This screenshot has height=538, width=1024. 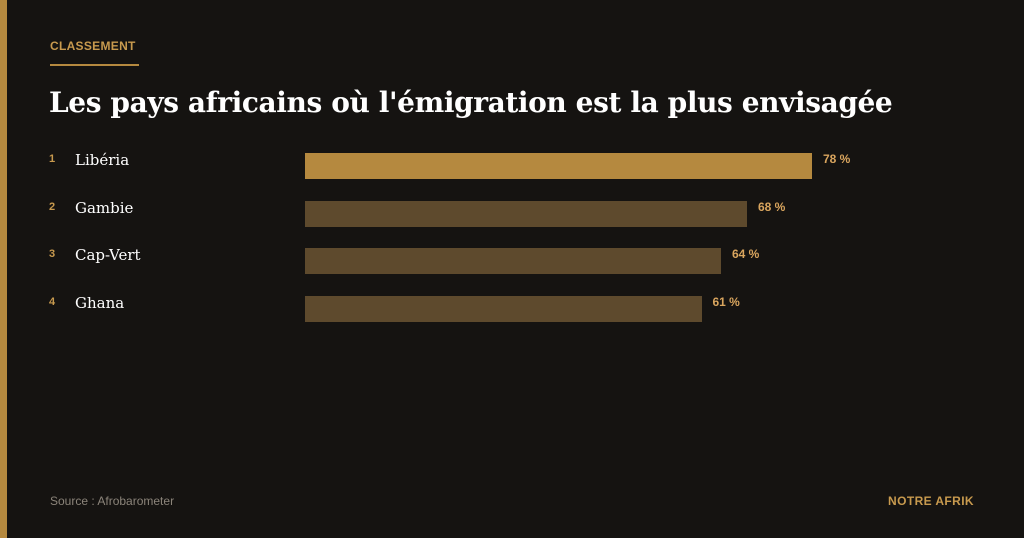 What do you see at coordinates (52, 159) in the screenshot?
I see `rank-number: 1` at bounding box center [52, 159].